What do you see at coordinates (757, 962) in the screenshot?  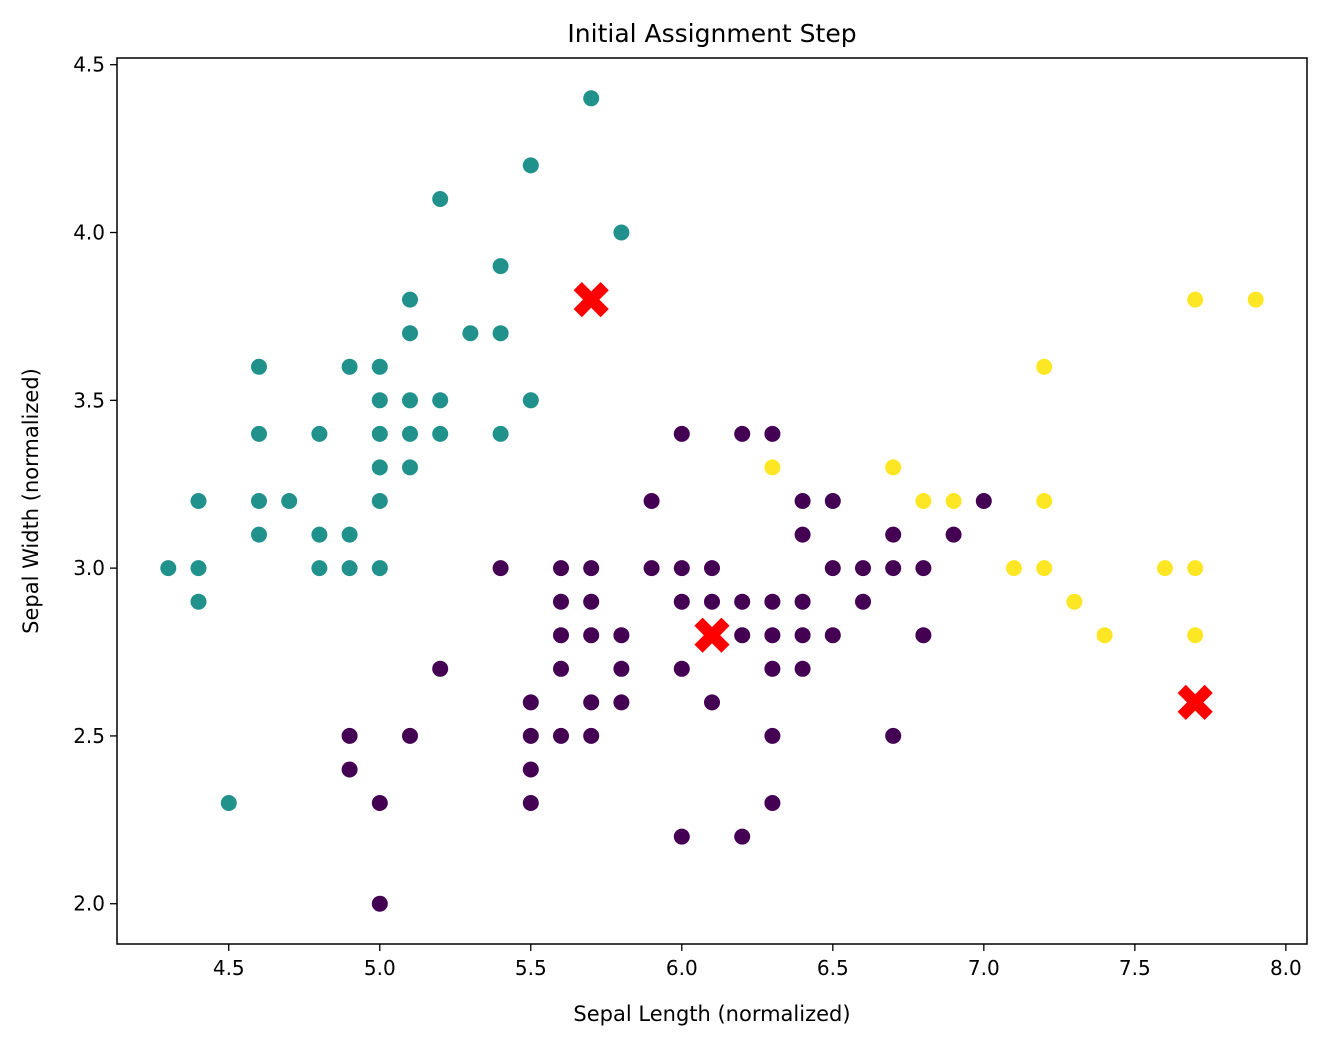 I see `x-axis-ticks: 4.5 5.0 5.5 6.0 6.5 7.0 7.5 8.0` at bounding box center [757, 962].